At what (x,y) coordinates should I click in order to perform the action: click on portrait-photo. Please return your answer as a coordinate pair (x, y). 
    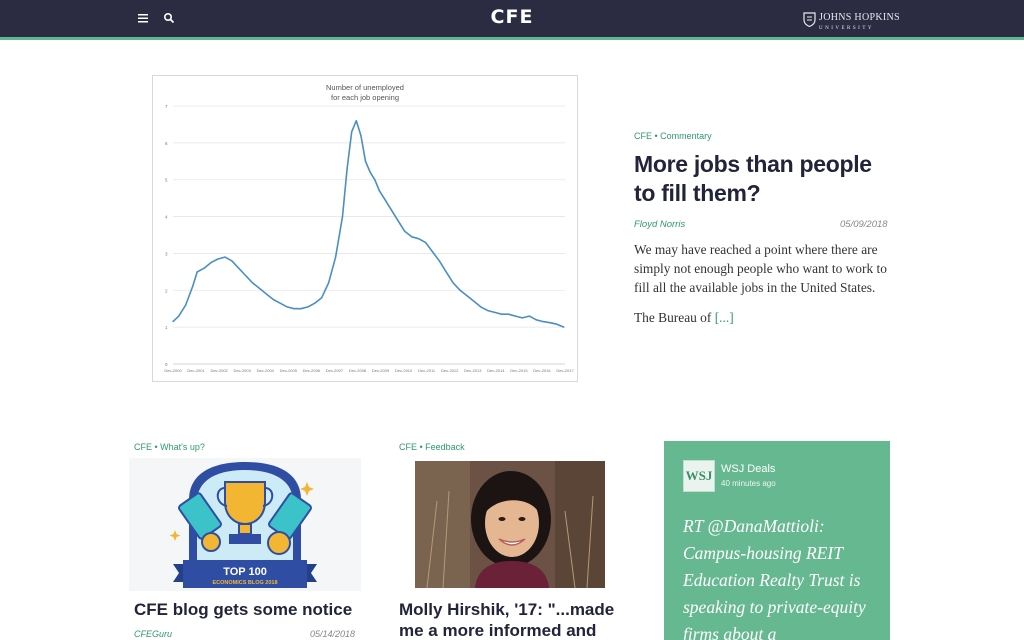
    Looking at the image, I should click on (510, 524).